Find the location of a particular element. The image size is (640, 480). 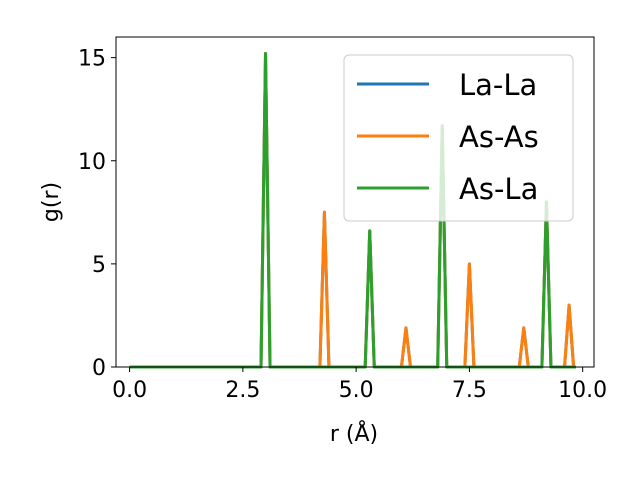

x-tick-label: 7.5 is located at coordinates (469, 390).